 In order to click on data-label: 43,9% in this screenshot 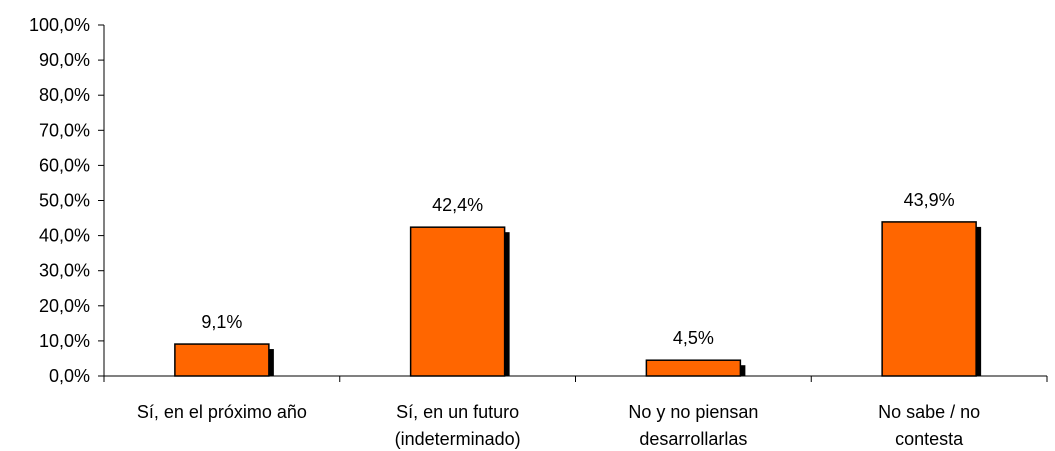, I will do `click(929, 200)`.